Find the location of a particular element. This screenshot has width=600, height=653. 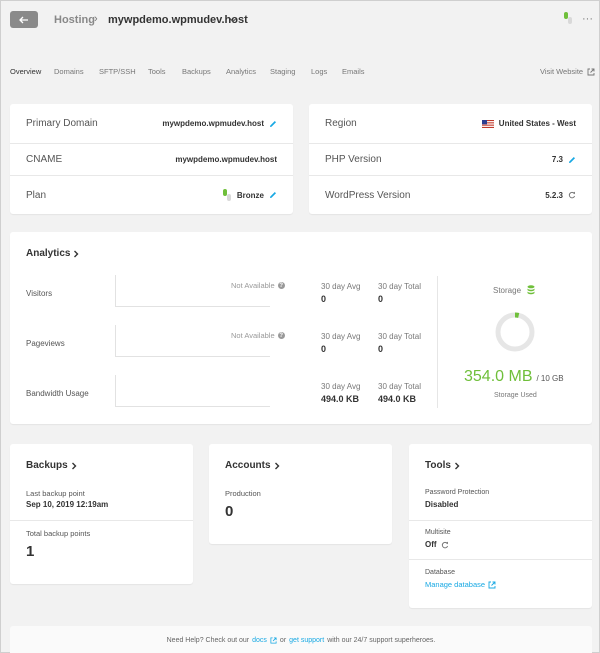

site-name: mywpdemo.wpmudev.host is located at coordinates (178, 20).